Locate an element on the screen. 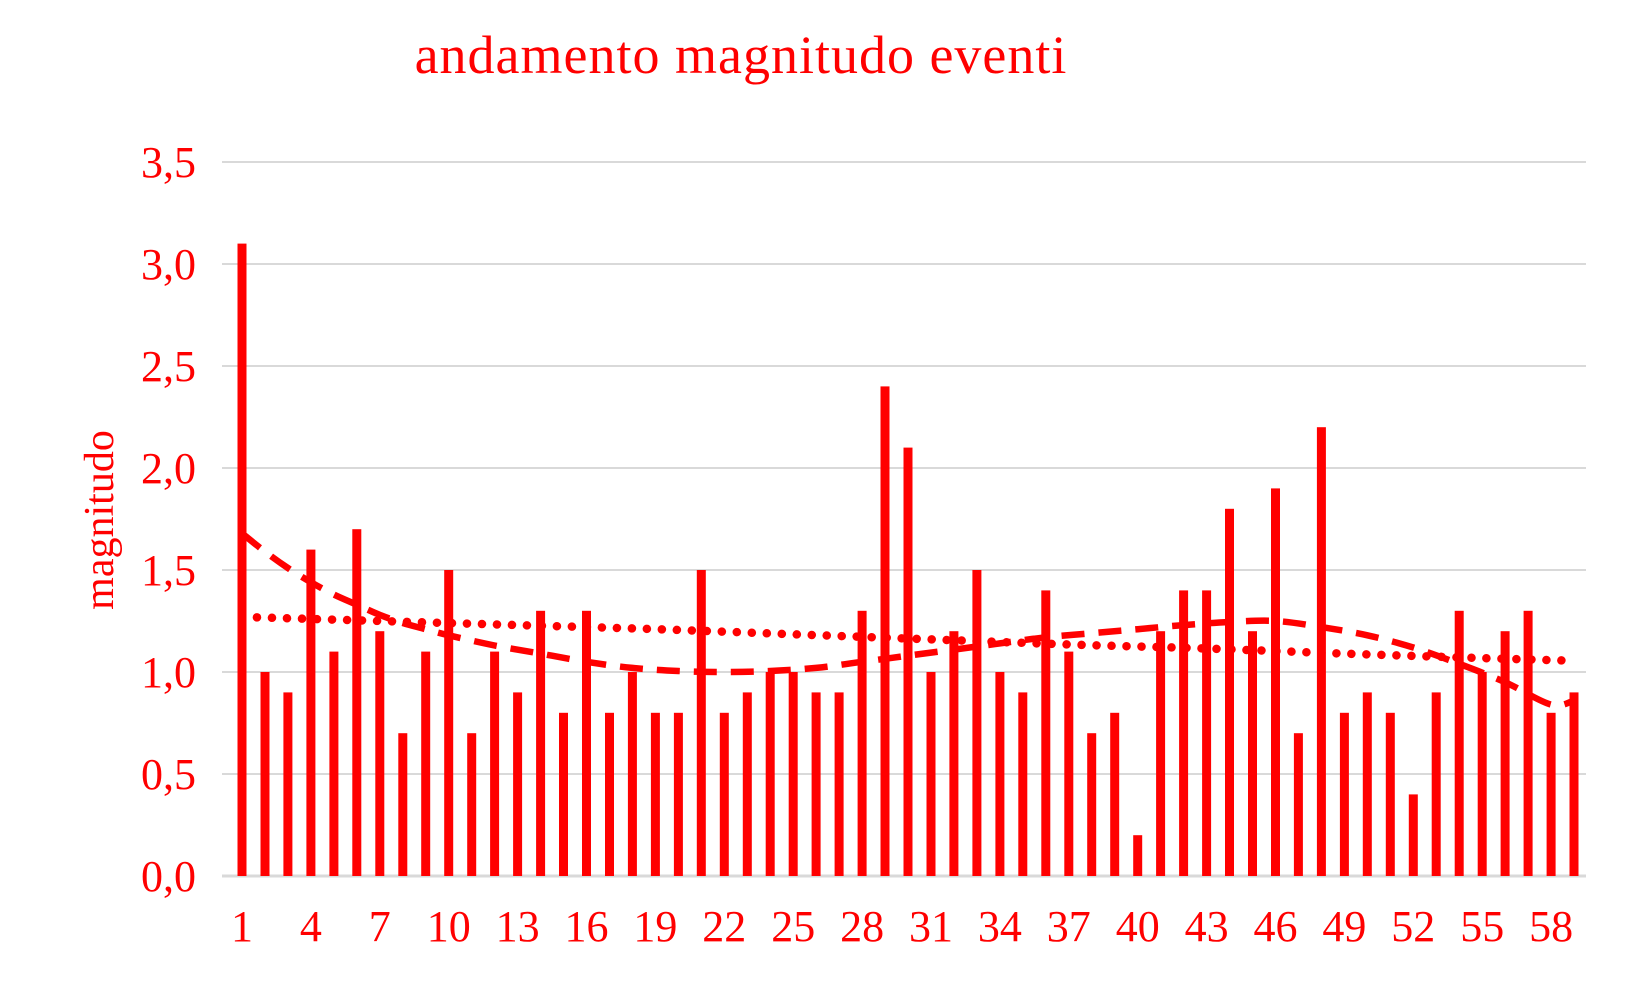  x-tick-label: 10 is located at coordinates (449, 926).